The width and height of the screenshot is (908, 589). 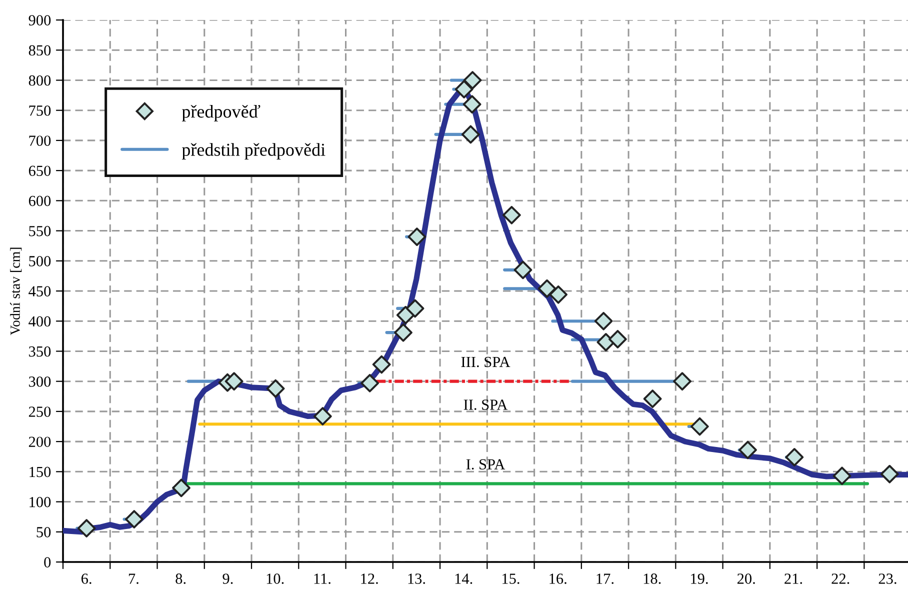 I want to click on y-tick-label: 300, so click(x=40, y=381).